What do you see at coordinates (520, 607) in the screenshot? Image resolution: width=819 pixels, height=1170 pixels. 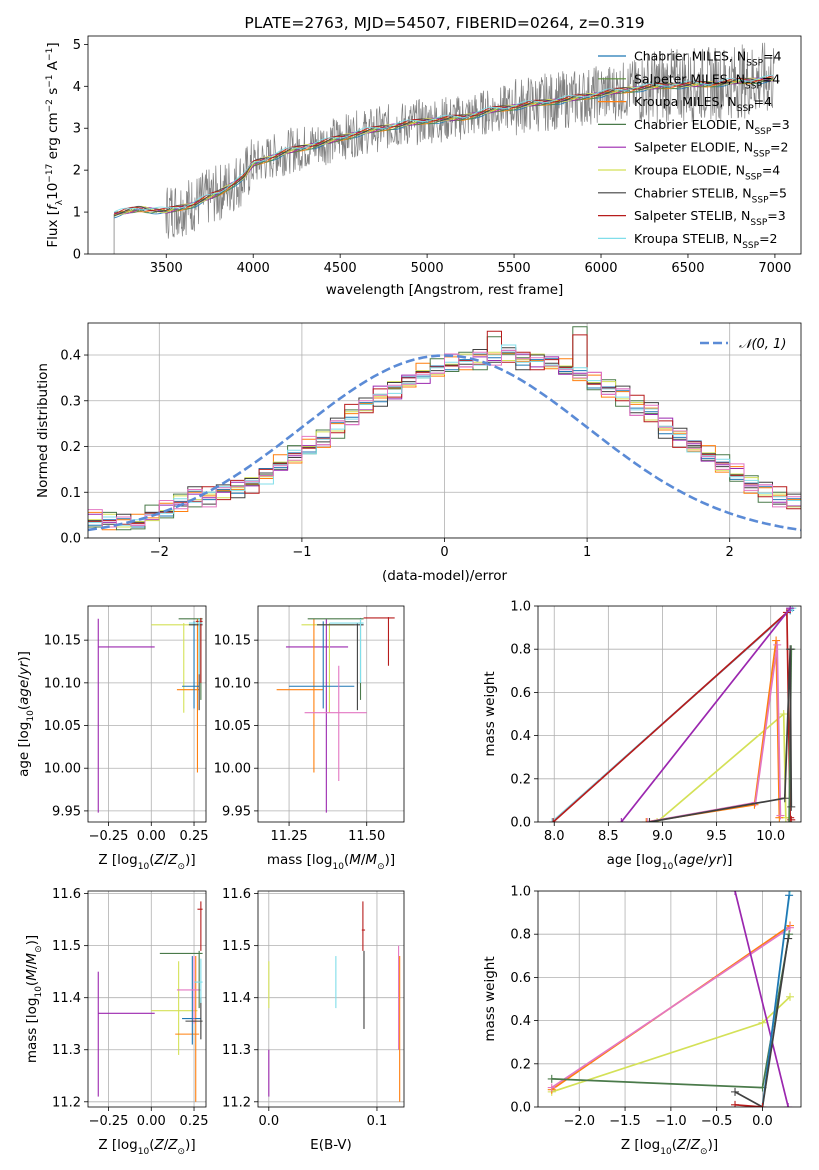 I see `y-tick-label: 1.0` at bounding box center [520, 607].